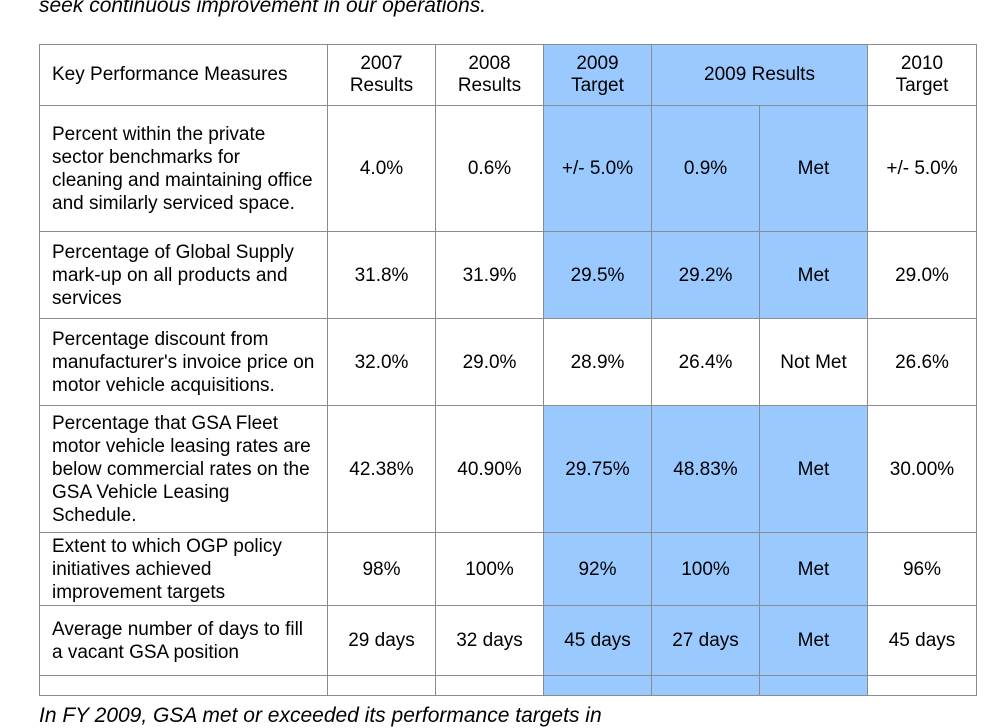 The height and width of the screenshot is (728, 1007). I want to click on header-measures: Key Performance Measures, so click(183, 75).